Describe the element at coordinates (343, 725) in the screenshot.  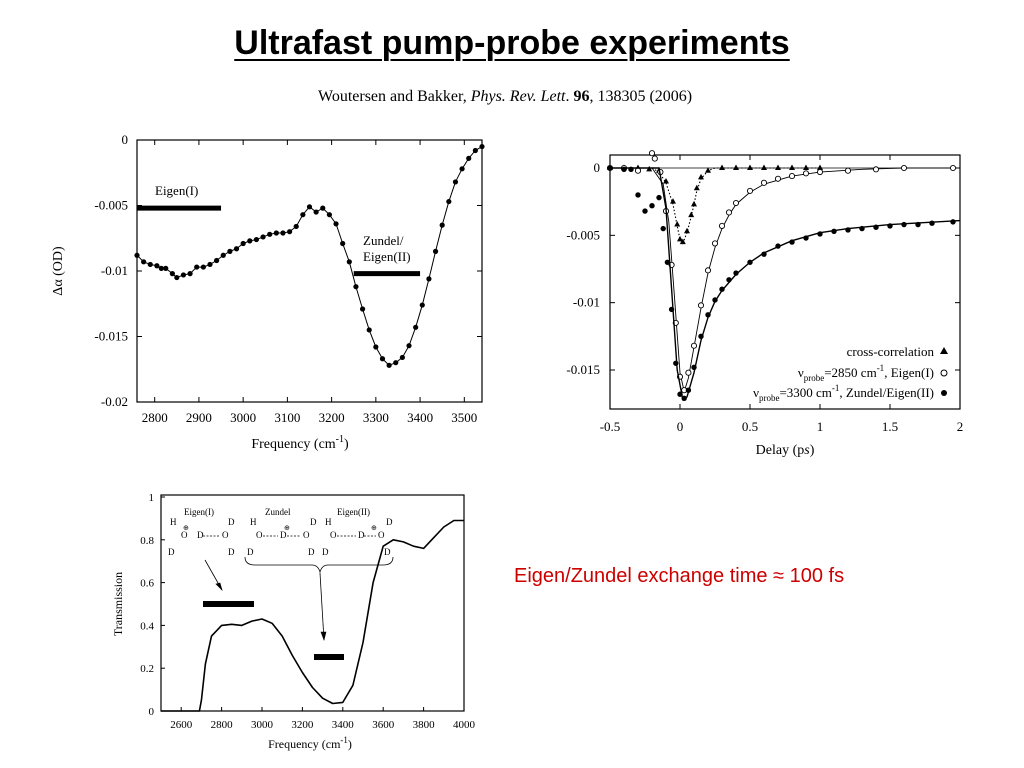
I see `x-tick-label: 3400` at that location.